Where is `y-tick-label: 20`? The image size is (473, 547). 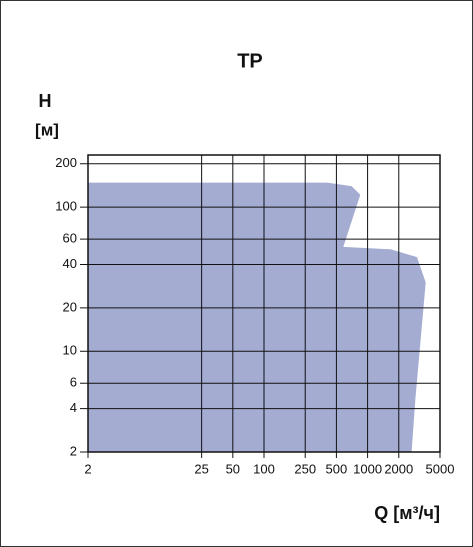
y-tick-label: 20 is located at coordinates (70, 306).